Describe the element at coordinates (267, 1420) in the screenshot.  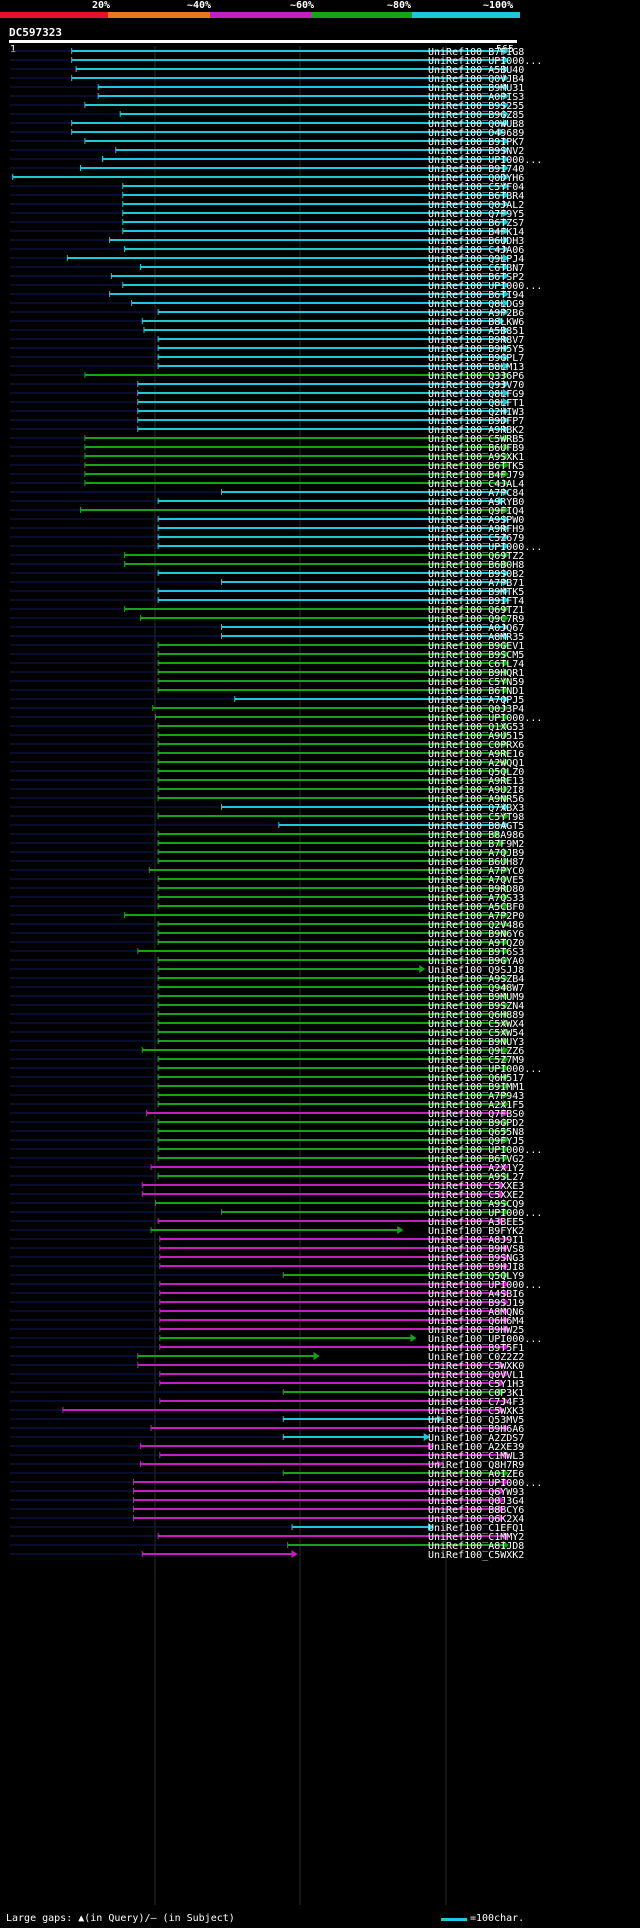
I see `hit-row: UniRef100_Q53MV5` at that location.